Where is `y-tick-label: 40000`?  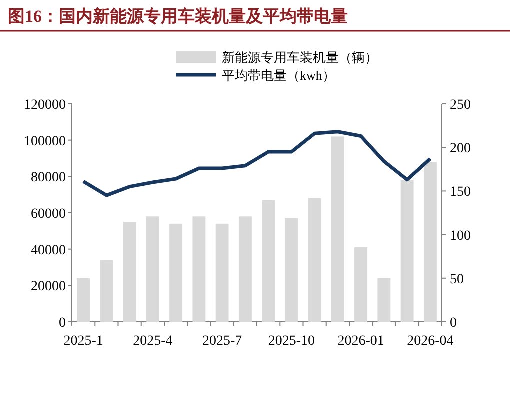 y-tick-label: 40000 is located at coordinates (48, 250).